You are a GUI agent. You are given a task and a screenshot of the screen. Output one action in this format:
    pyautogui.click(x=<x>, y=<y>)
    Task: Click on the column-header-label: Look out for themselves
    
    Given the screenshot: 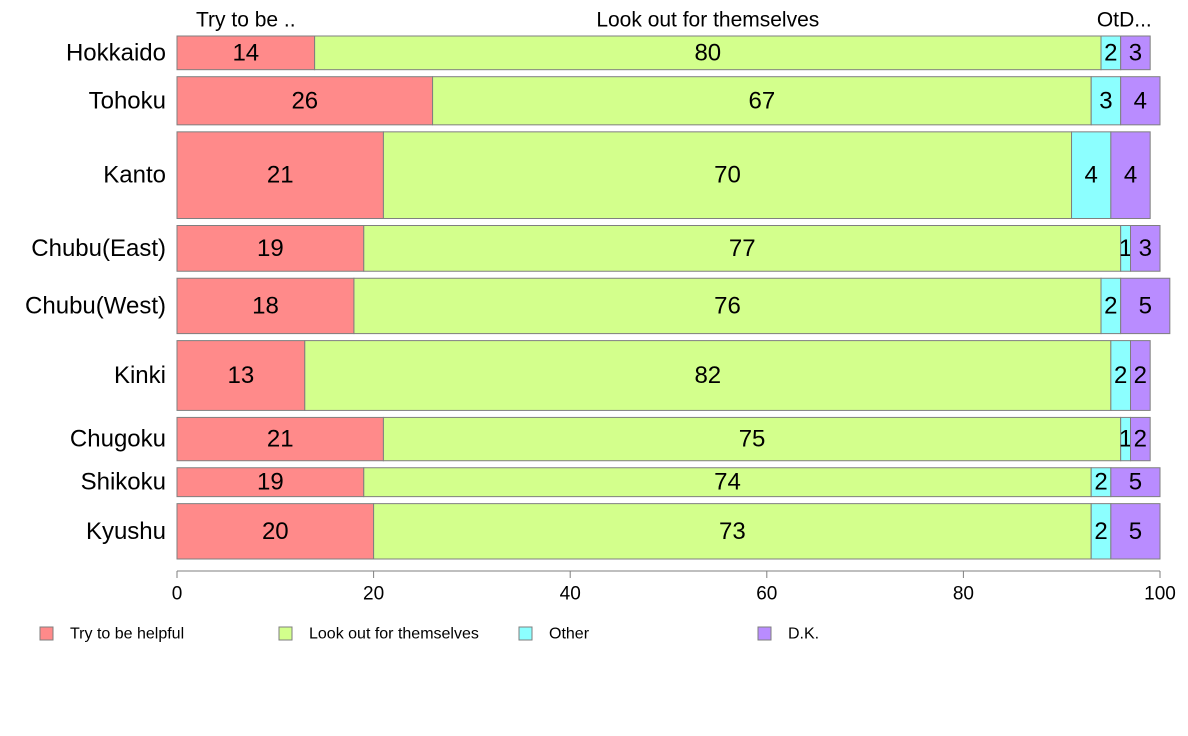 What is the action you would take?
    pyautogui.click(x=707, y=20)
    